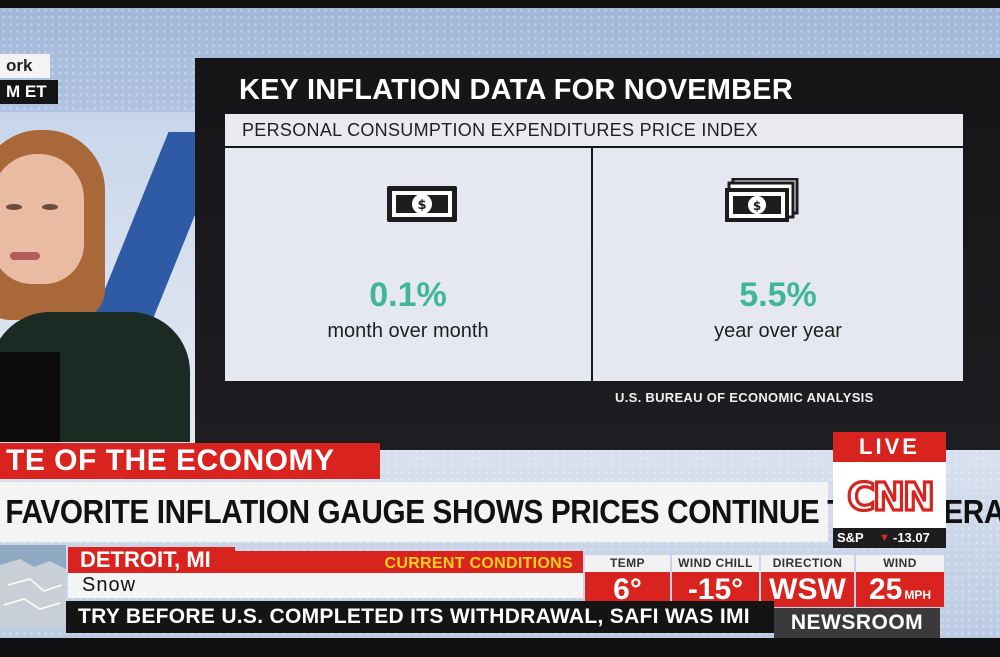 The width and height of the screenshot is (1000, 657). What do you see at coordinates (500, 647) in the screenshot?
I see `tv-bezel-bottom` at bounding box center [500, 647].